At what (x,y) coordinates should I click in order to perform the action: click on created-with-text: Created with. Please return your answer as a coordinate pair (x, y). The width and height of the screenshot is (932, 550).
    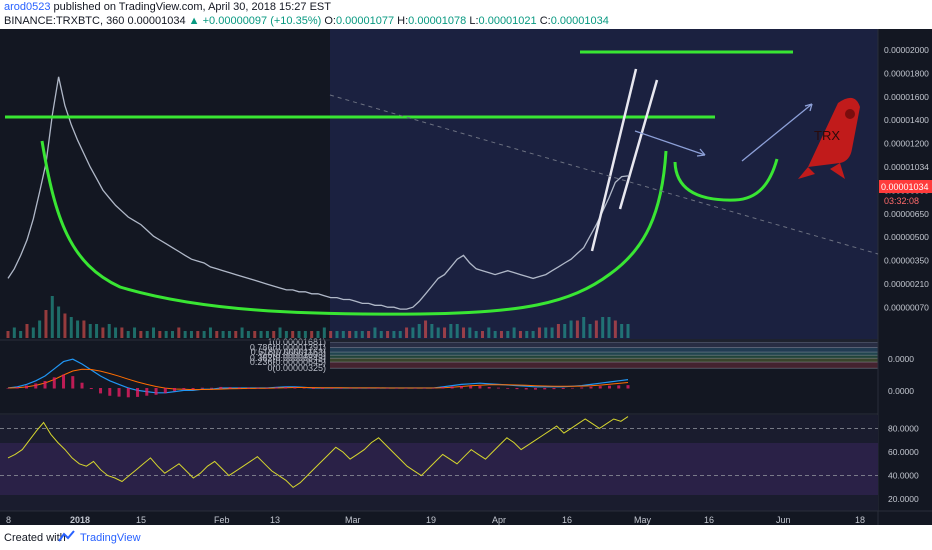
    Looking at the image, I should click on (35, 538).